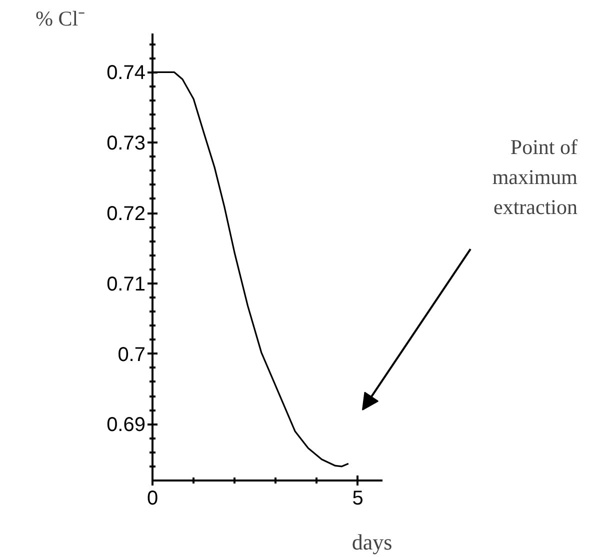 The height and width of the screenshot is (557, 595). What do you see at coordinates (132, 355) in the screenshot?
I see `y-tick-label: 0.7` at bounding box center [132, 355].